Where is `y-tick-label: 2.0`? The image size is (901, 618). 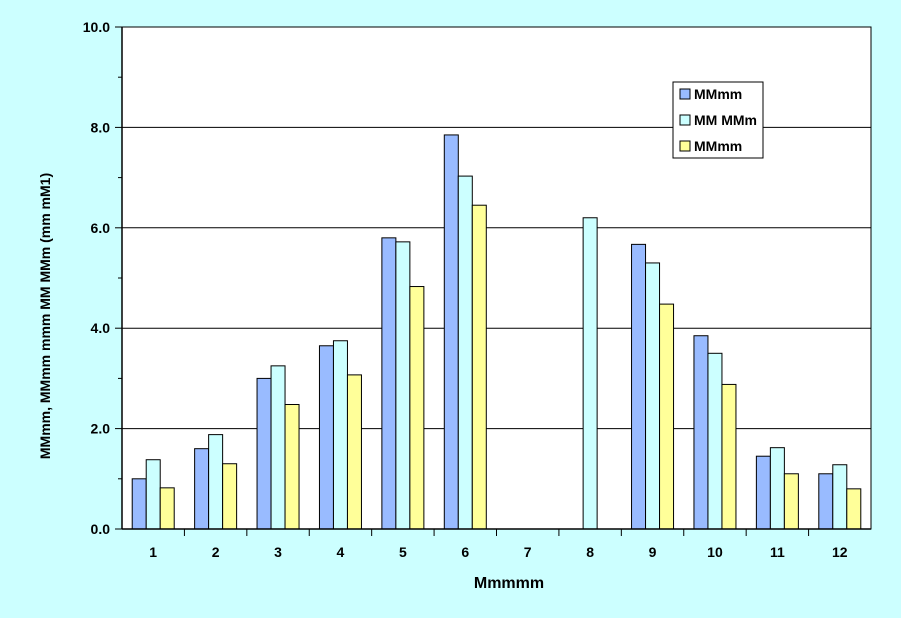
y-tick-label: 2.0 is located at coordinates (101, 429).